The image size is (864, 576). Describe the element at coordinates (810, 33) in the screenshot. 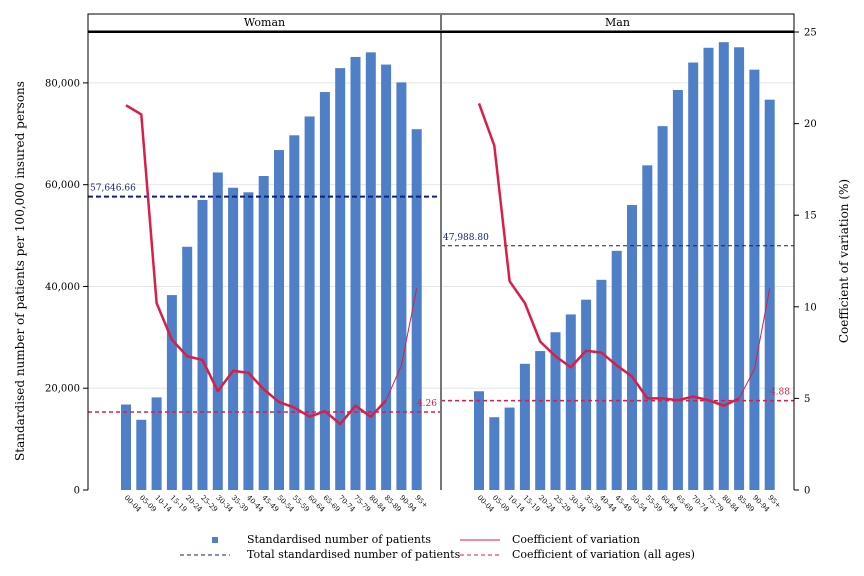

I see `y-right-tick-label: 25` at that location.